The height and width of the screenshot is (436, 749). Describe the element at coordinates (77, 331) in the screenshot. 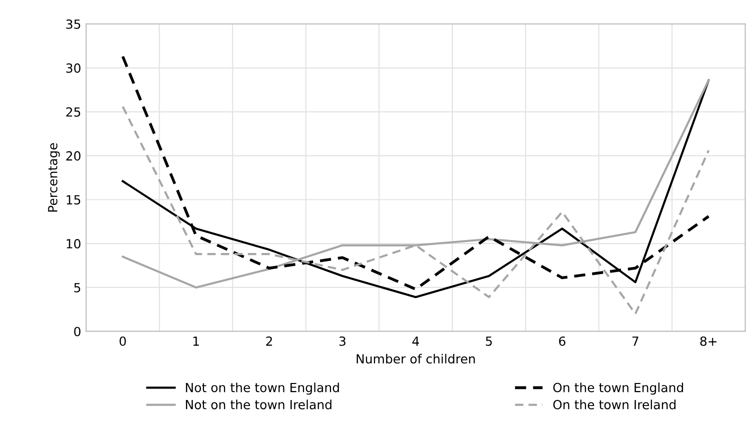

I see `y-tick-label: 0` at that location.